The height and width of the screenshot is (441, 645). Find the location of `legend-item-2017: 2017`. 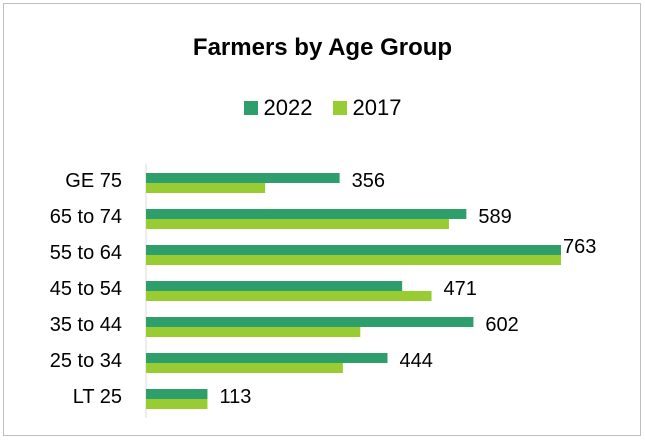

legend-item-2017: 2017 is located at coordinates (367, 108).